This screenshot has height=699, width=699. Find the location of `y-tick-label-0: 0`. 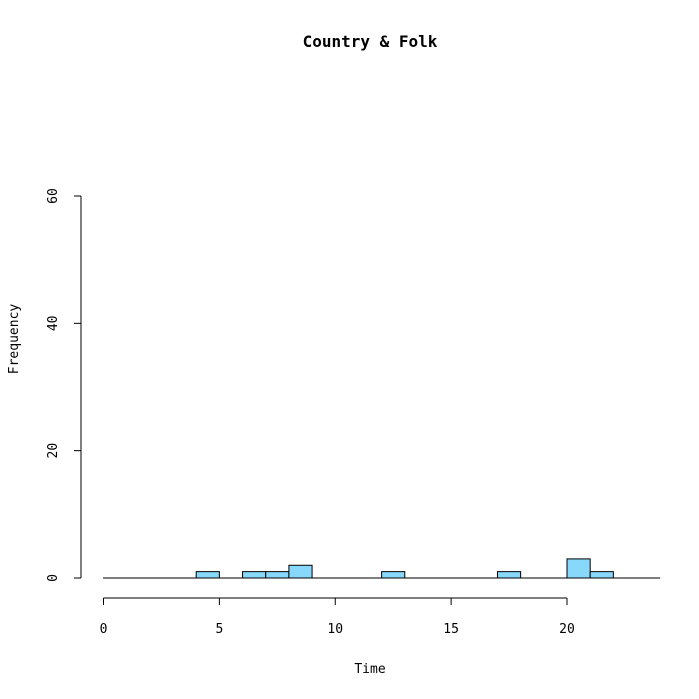

y-tick-label-0: 0 is located at coordinates (53, 578).